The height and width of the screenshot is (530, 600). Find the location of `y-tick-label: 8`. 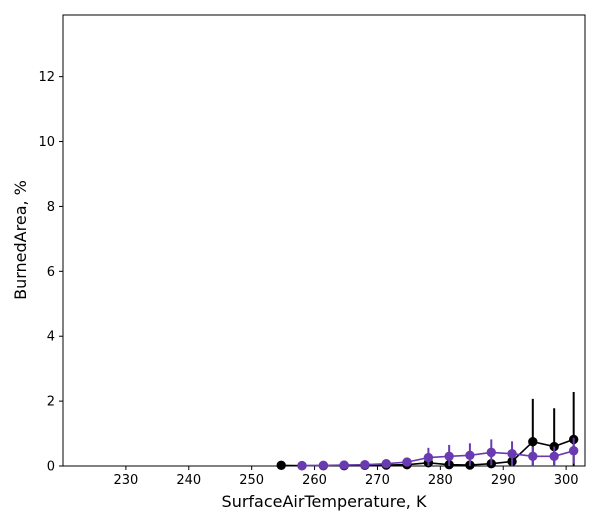

y-tick-label: 8 is located at coordinates (51, 207).